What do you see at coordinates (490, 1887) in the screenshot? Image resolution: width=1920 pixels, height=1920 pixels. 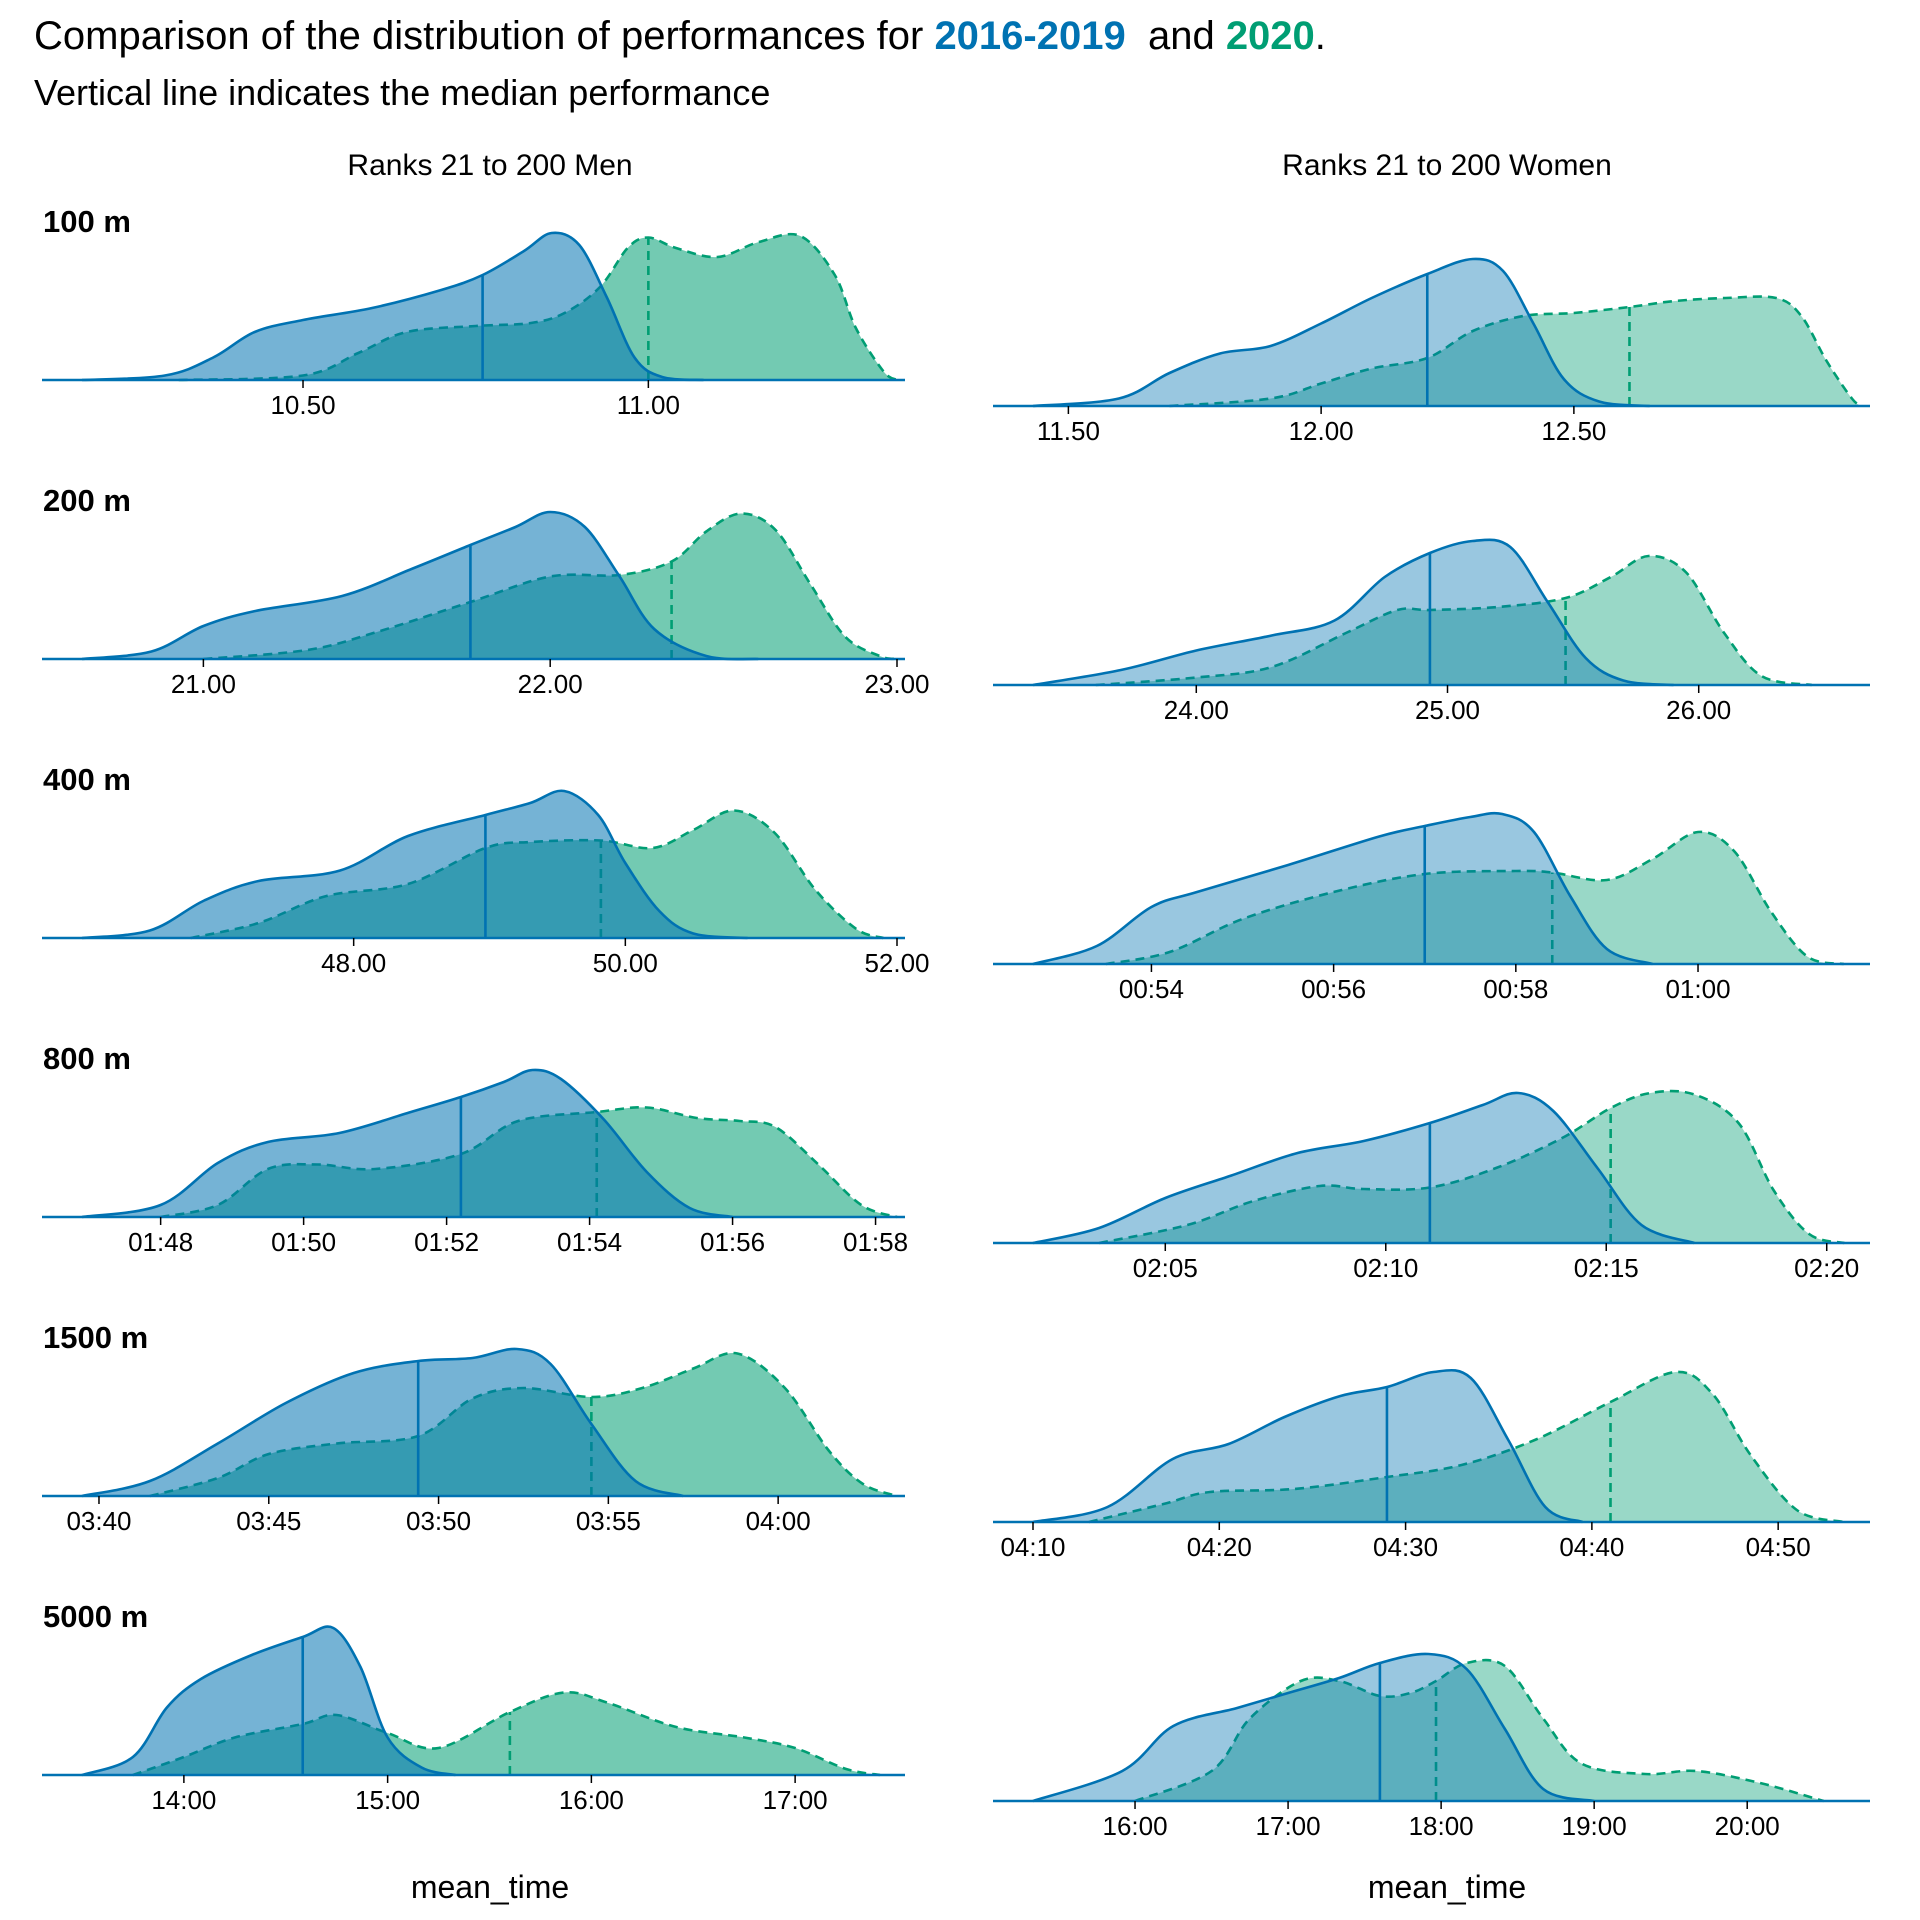 I see `x-axis-title-men: mean_time` at bounding box center [490, 1887].